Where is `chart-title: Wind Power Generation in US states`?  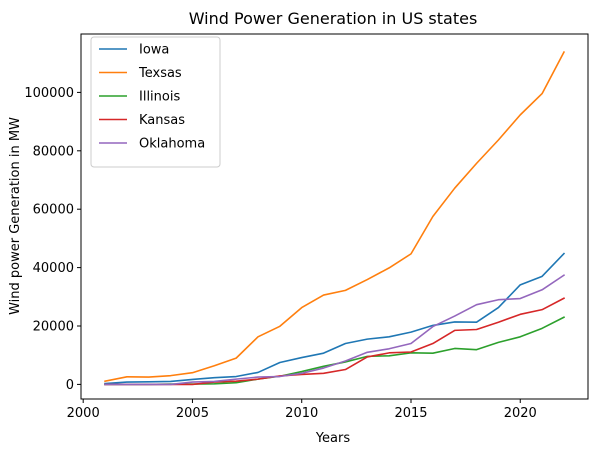 chart-title: Wind Power Generation in US states is located at coordinates (333, 18).